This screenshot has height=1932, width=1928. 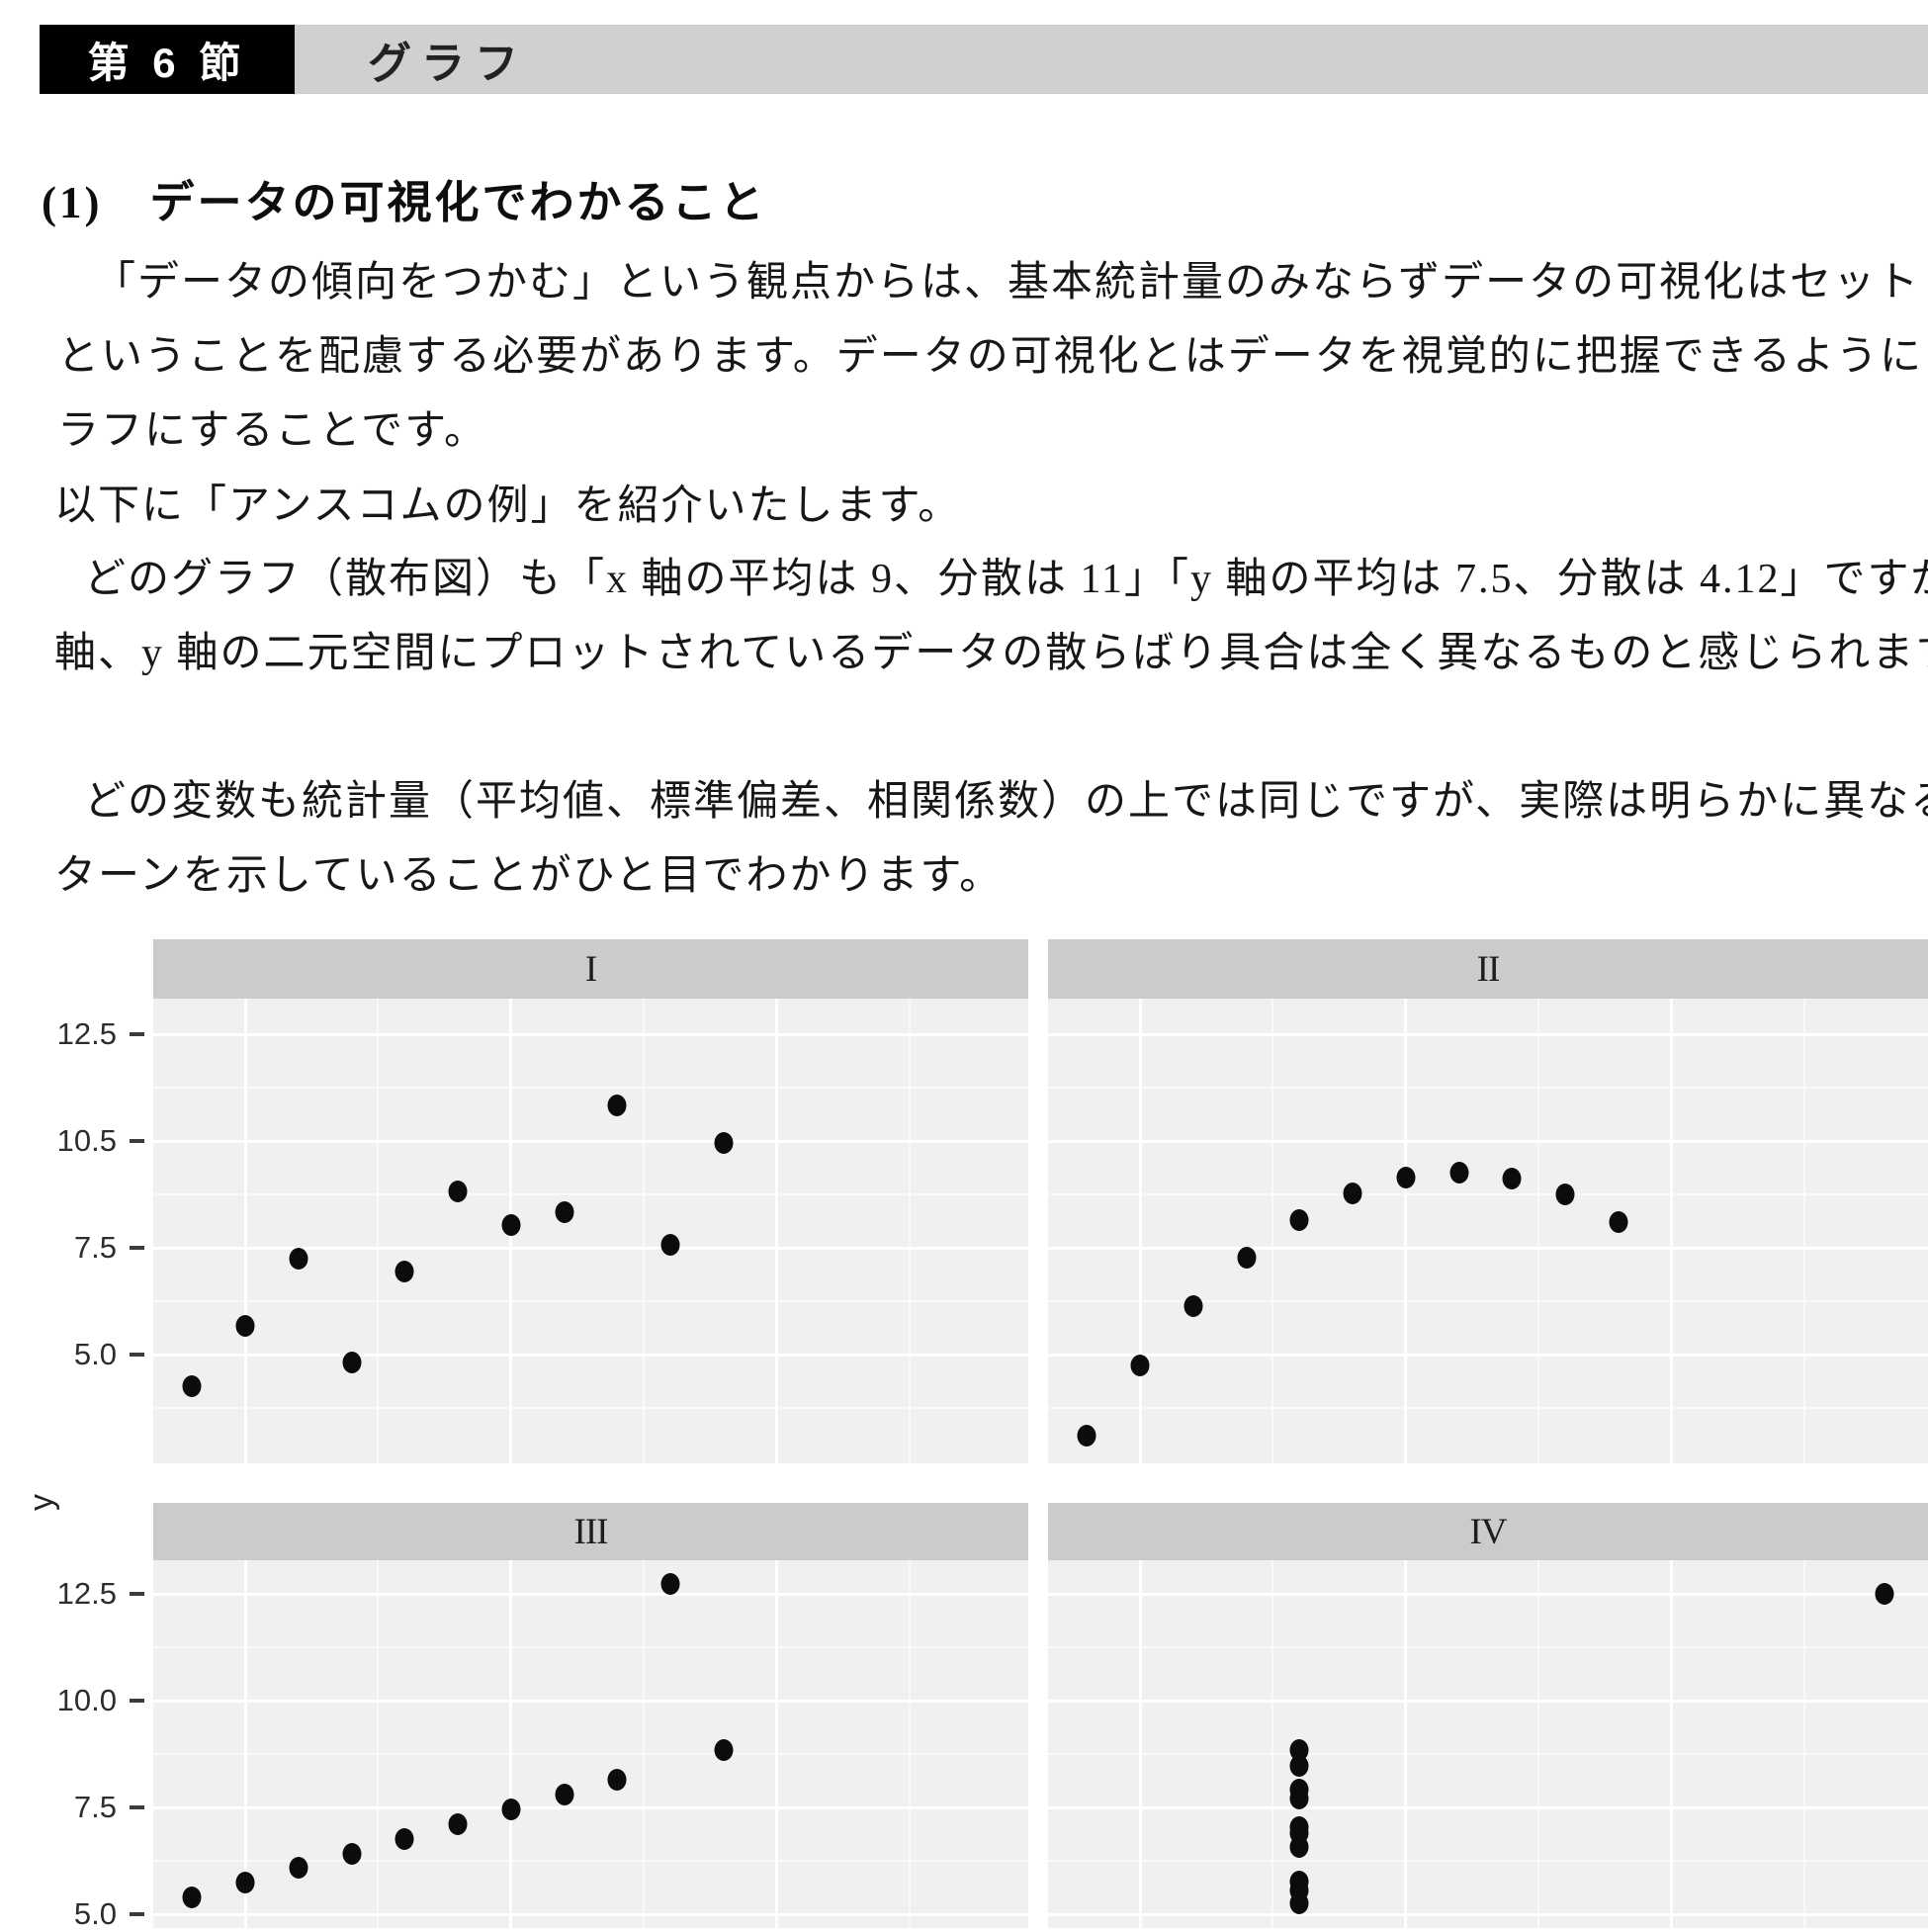 What do you see at coordinates (86, 1140) in the screenshot?
I see `y-axis-tick-label: 10.5` at bounding box center [86, 1140].